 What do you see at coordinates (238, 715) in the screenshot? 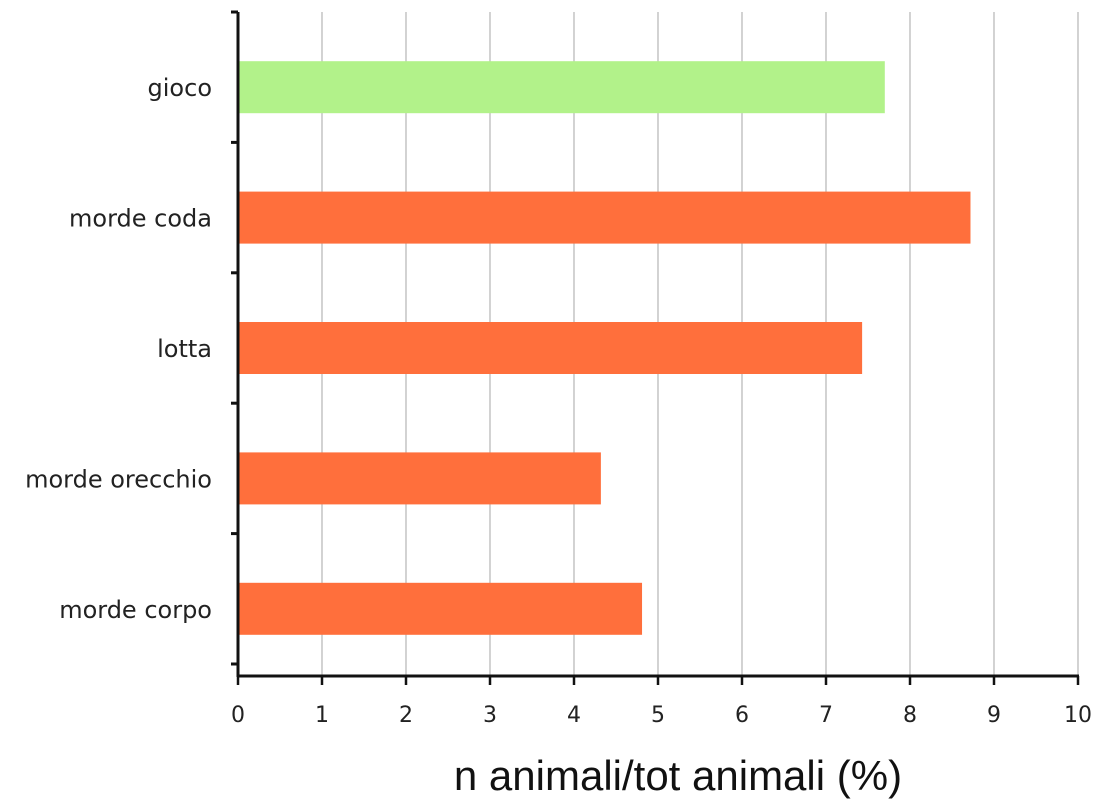
I see `x-tick-label: 0` at bounding box center [238, 715].